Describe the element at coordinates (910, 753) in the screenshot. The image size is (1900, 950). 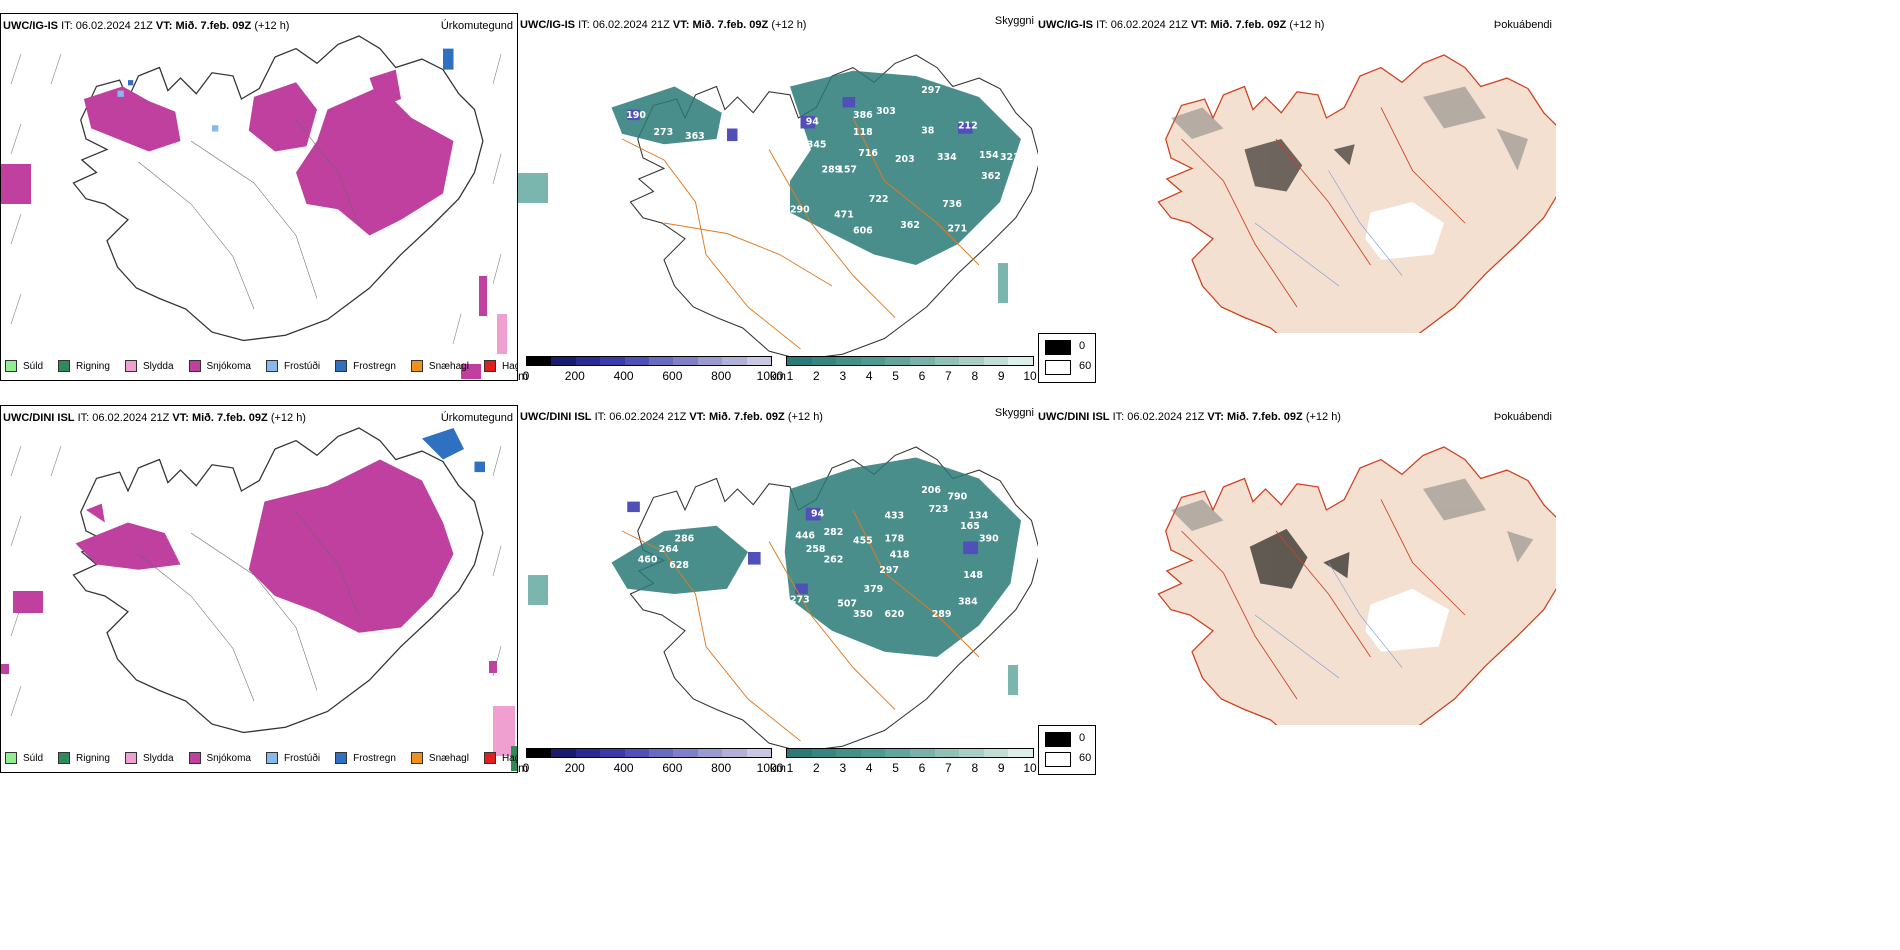
I see `colorbar-km-bottom` at that location.